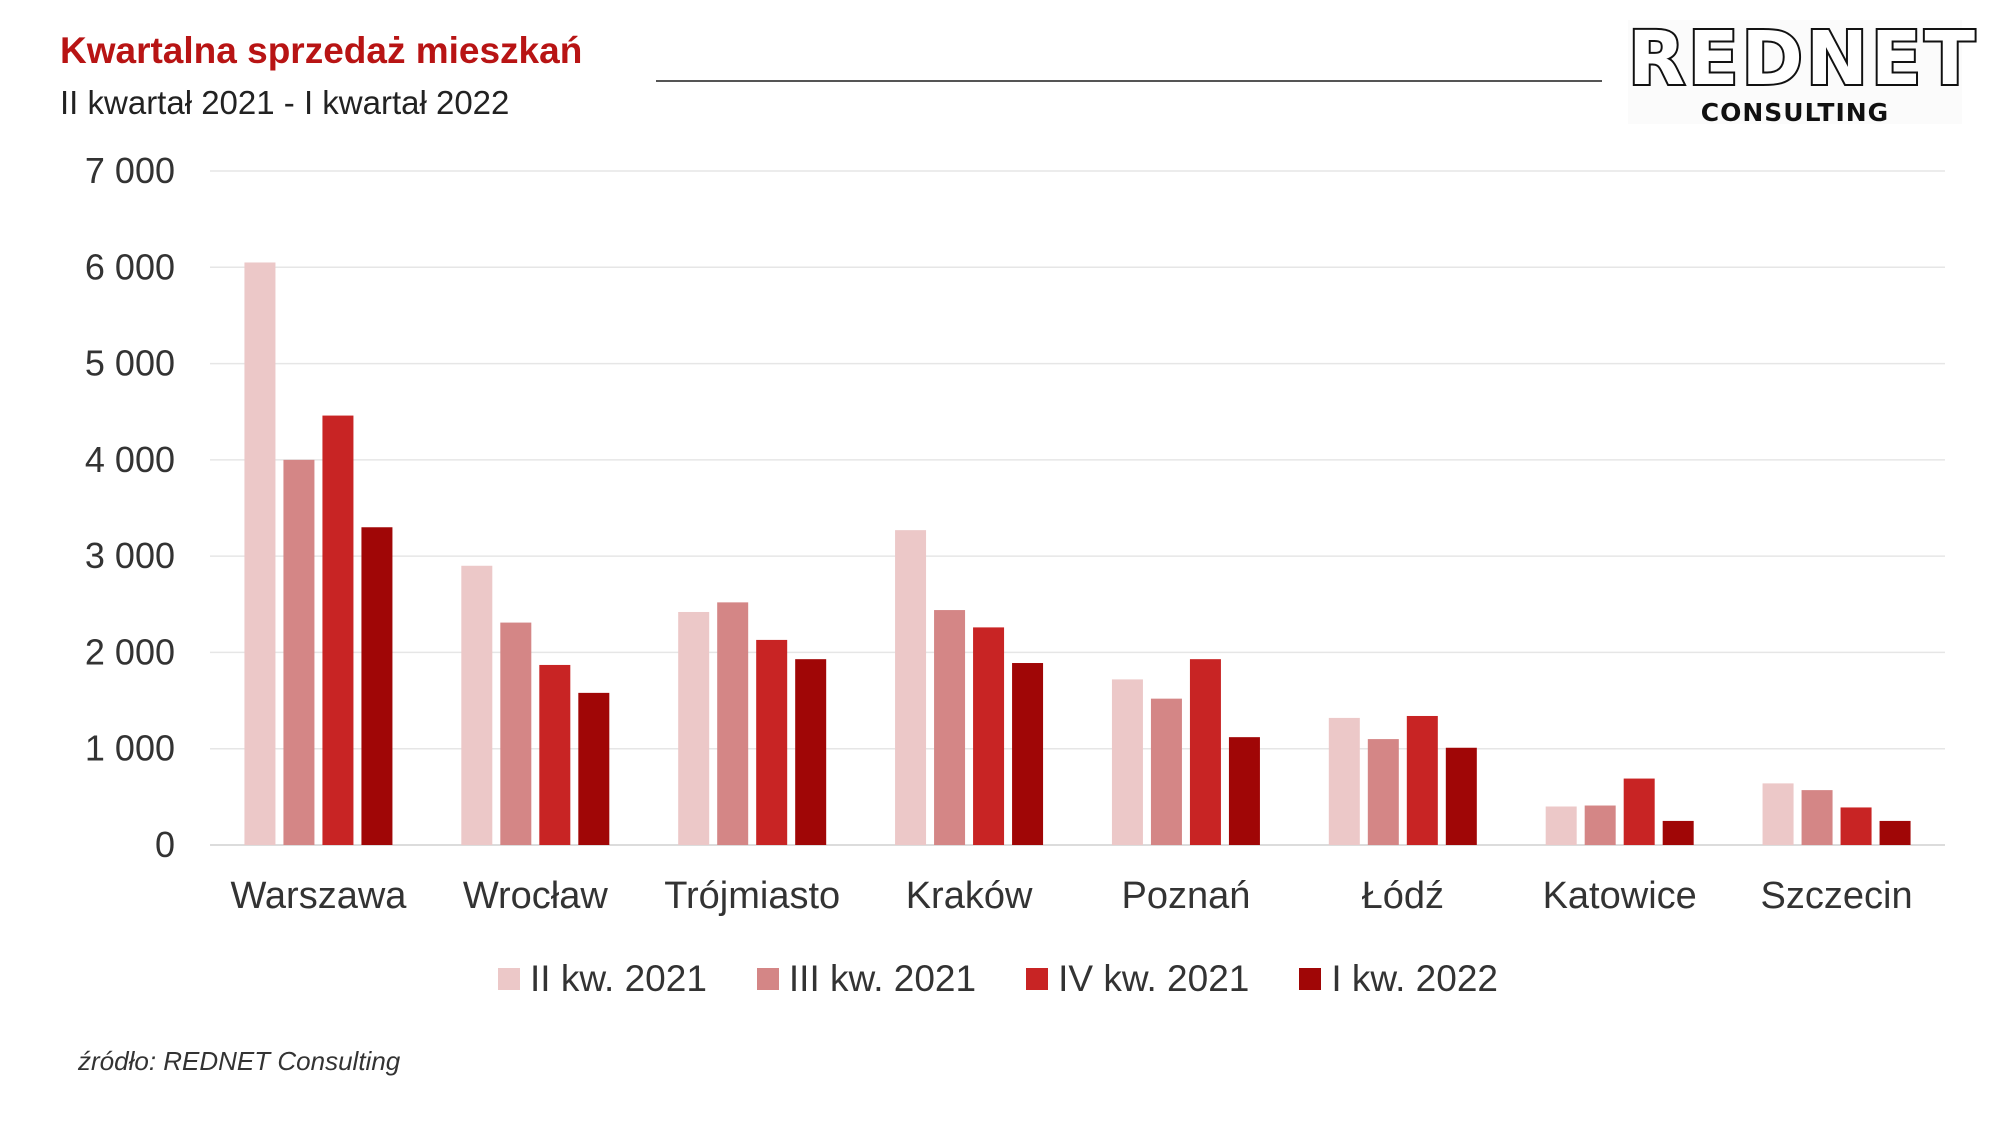 Image resolution: width=1996 pixels, height=1123 pixels. I want to click on x-tick-label: Kraków, so click(969, 896).